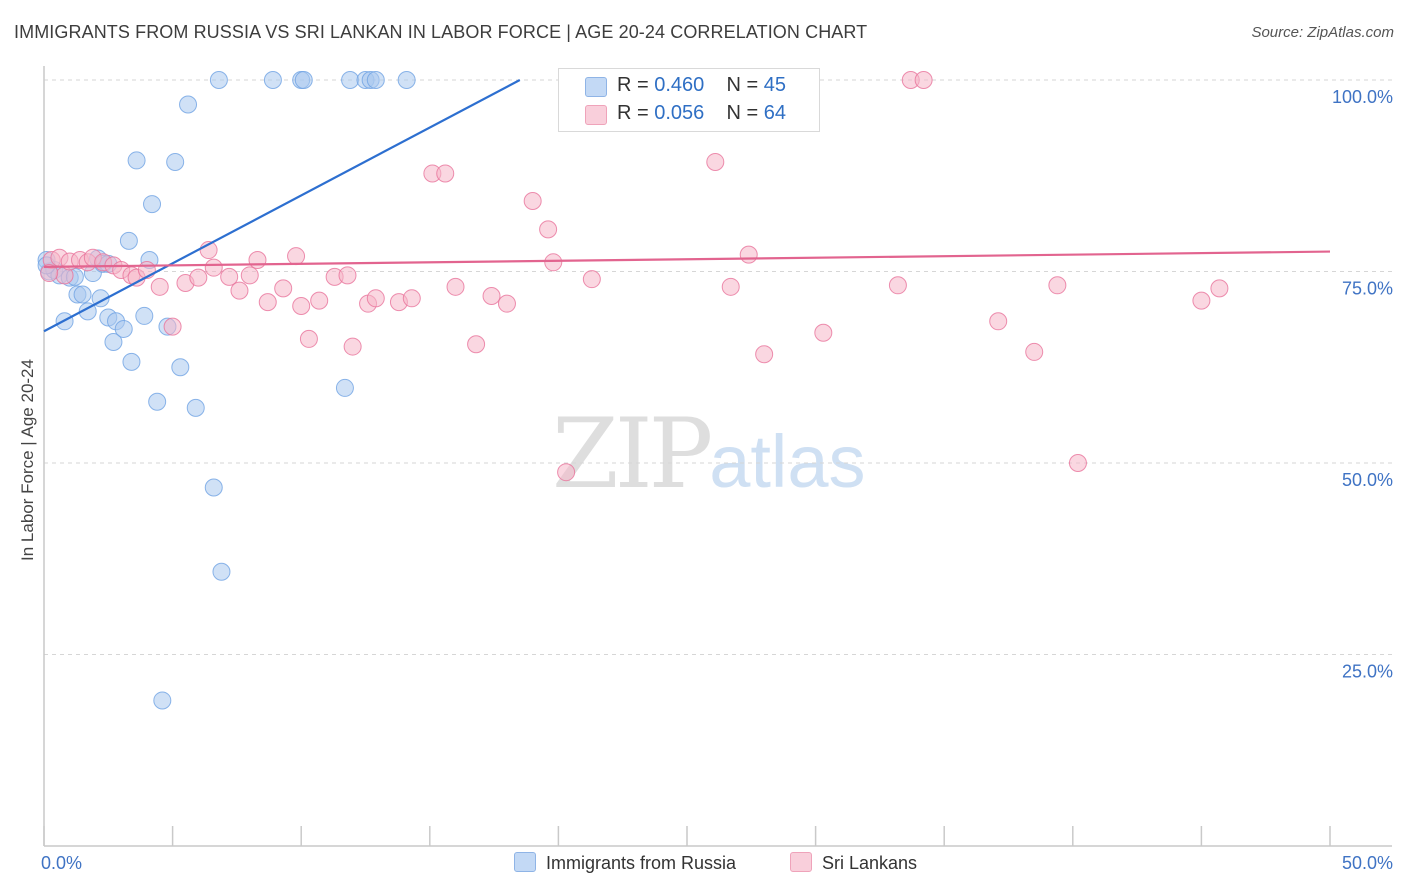  I want to click on legend-text-russia: R = 0.460 N = 45, so click(702, 85).